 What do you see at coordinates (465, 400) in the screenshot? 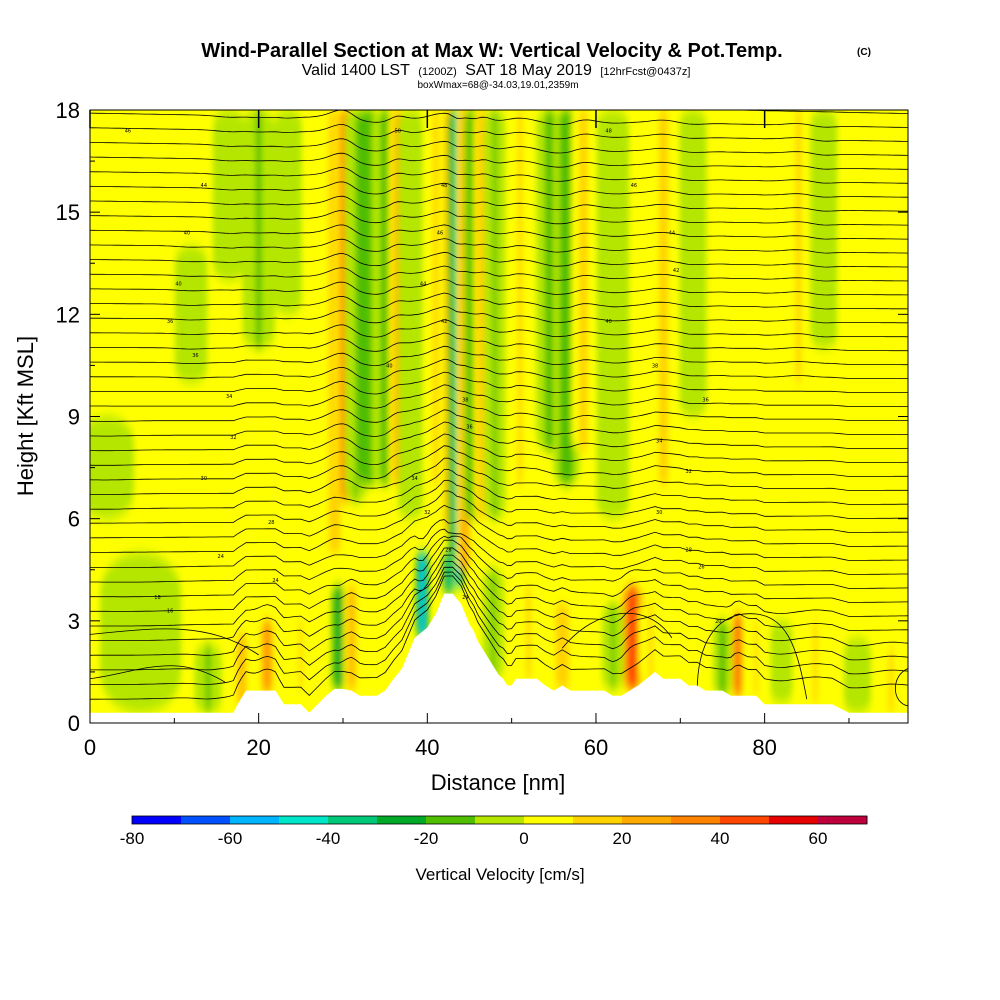
I see `contour-label: 38` at bounding box center [465, 400].